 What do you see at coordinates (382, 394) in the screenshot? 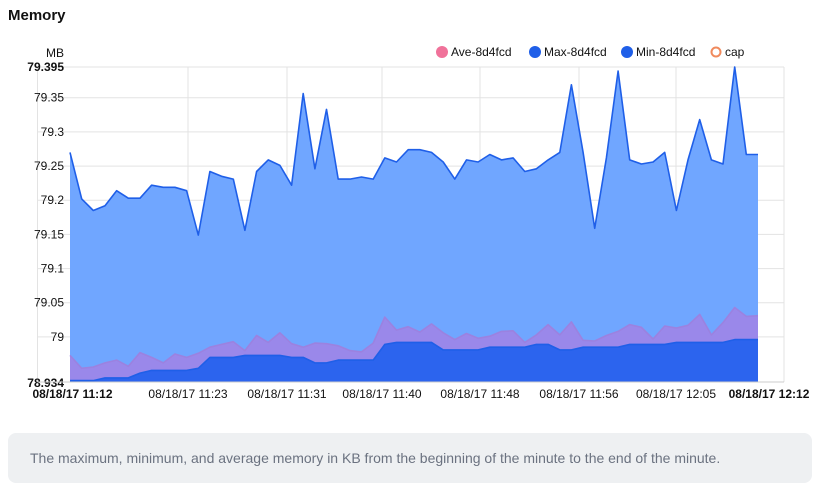
I see `x-tick-label: 08/18/17 11:40` at bounding box center [382, 394].